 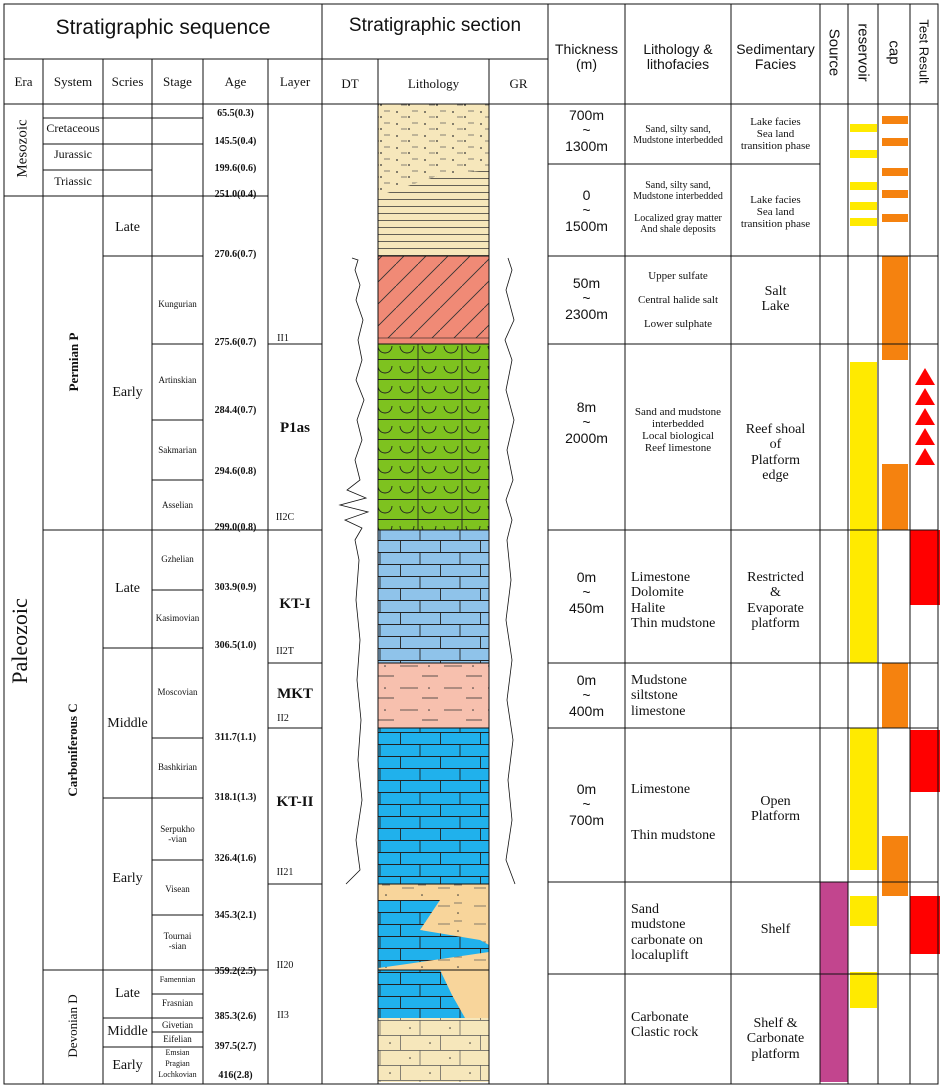 What do you see at coordinates (235, 1046) in the screenshot?
I see `age-label: 397.5(2.7)` at bounding box center [235, 1046].